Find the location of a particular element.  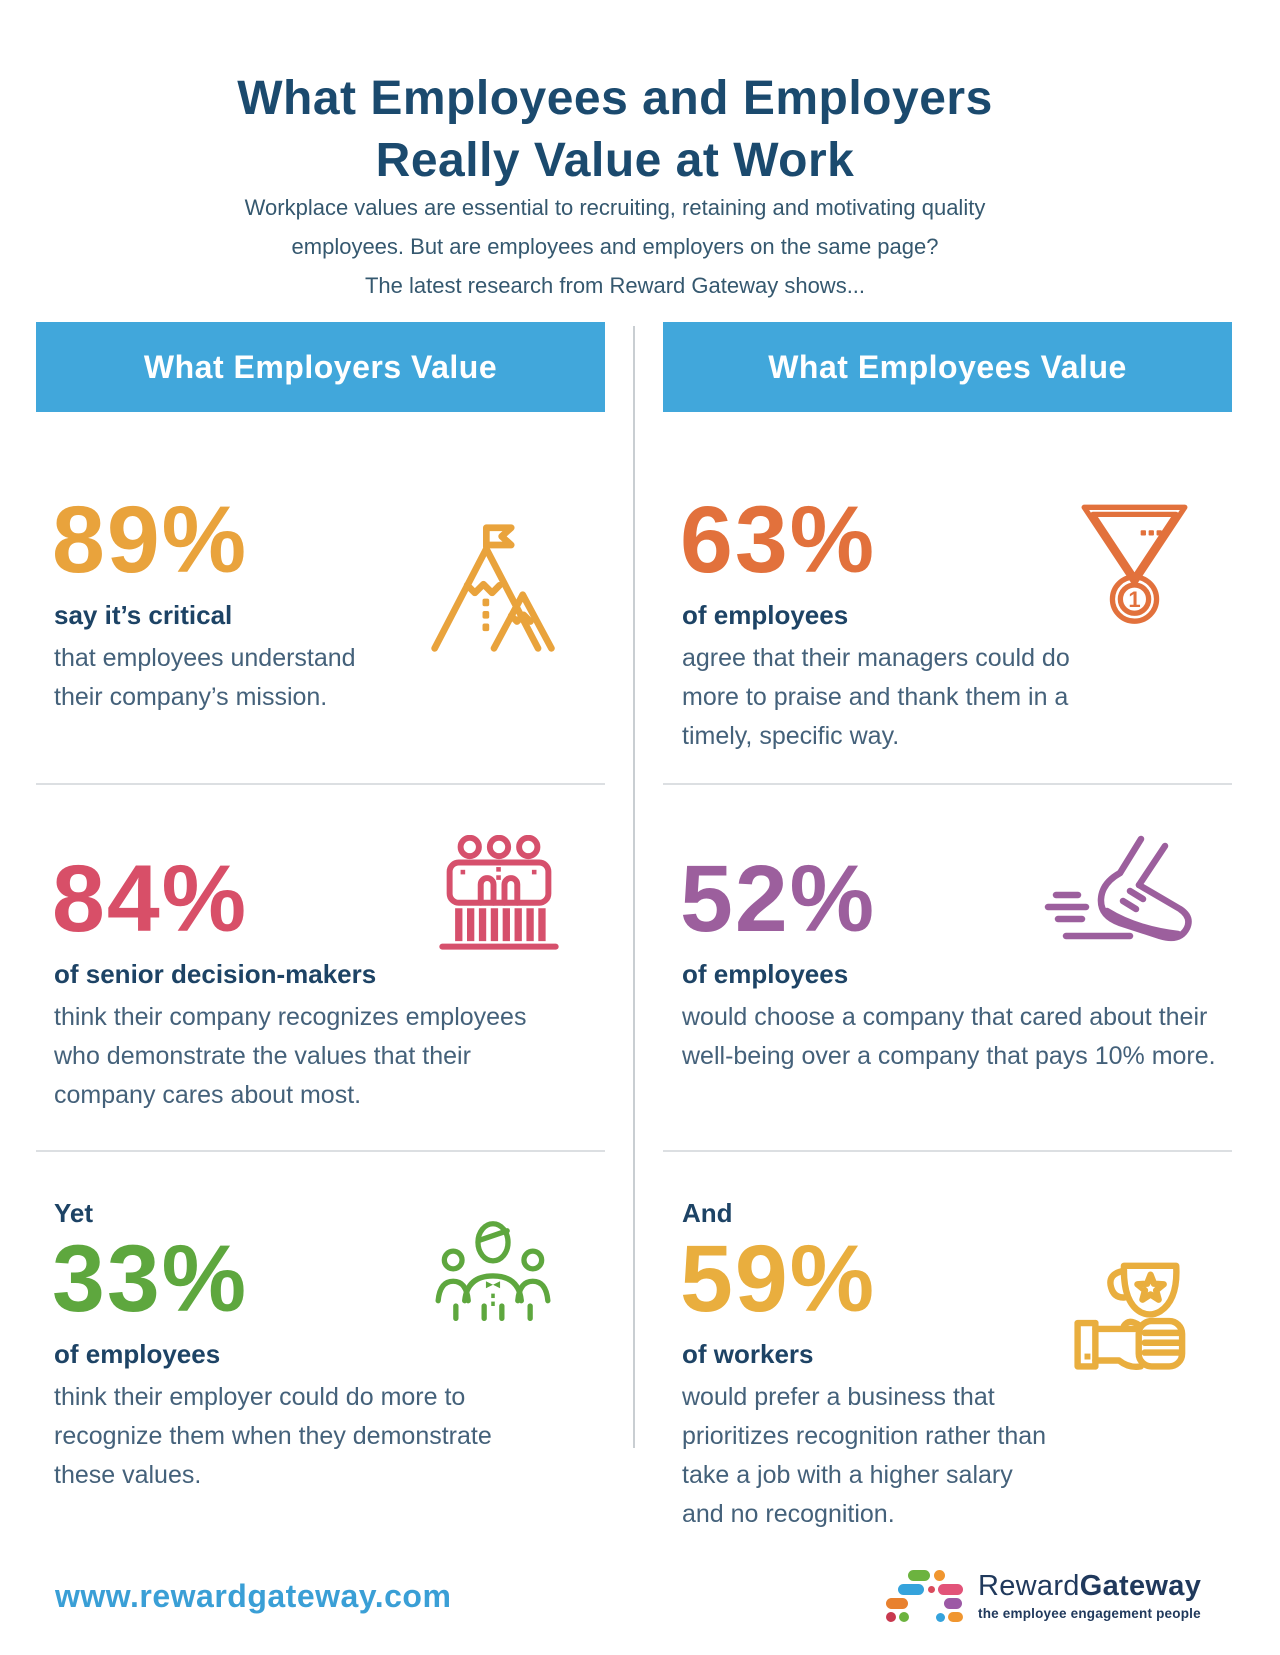

footer-website-link: www.rewardgateway.com is located at coordinates (253, 1596).